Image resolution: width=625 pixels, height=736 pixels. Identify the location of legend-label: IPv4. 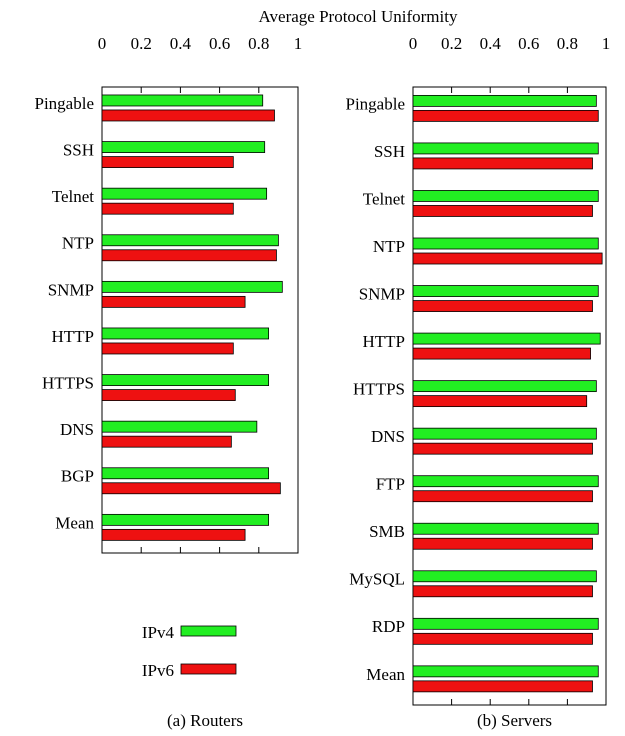
(158, 632).